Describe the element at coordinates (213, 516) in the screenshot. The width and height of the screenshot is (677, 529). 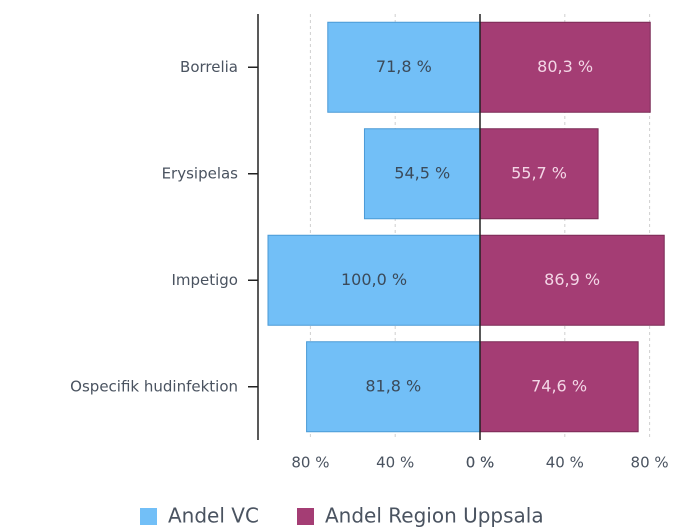
I see `legend-label: Andel VC` at that location.